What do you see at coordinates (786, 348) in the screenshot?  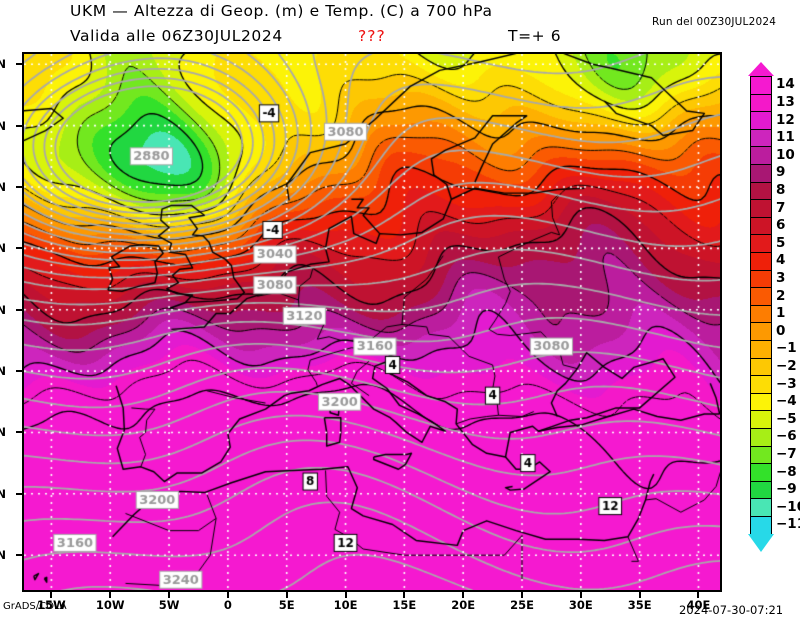 I see `colorbar-tick-label: −1` at bounding box center [786, 348].